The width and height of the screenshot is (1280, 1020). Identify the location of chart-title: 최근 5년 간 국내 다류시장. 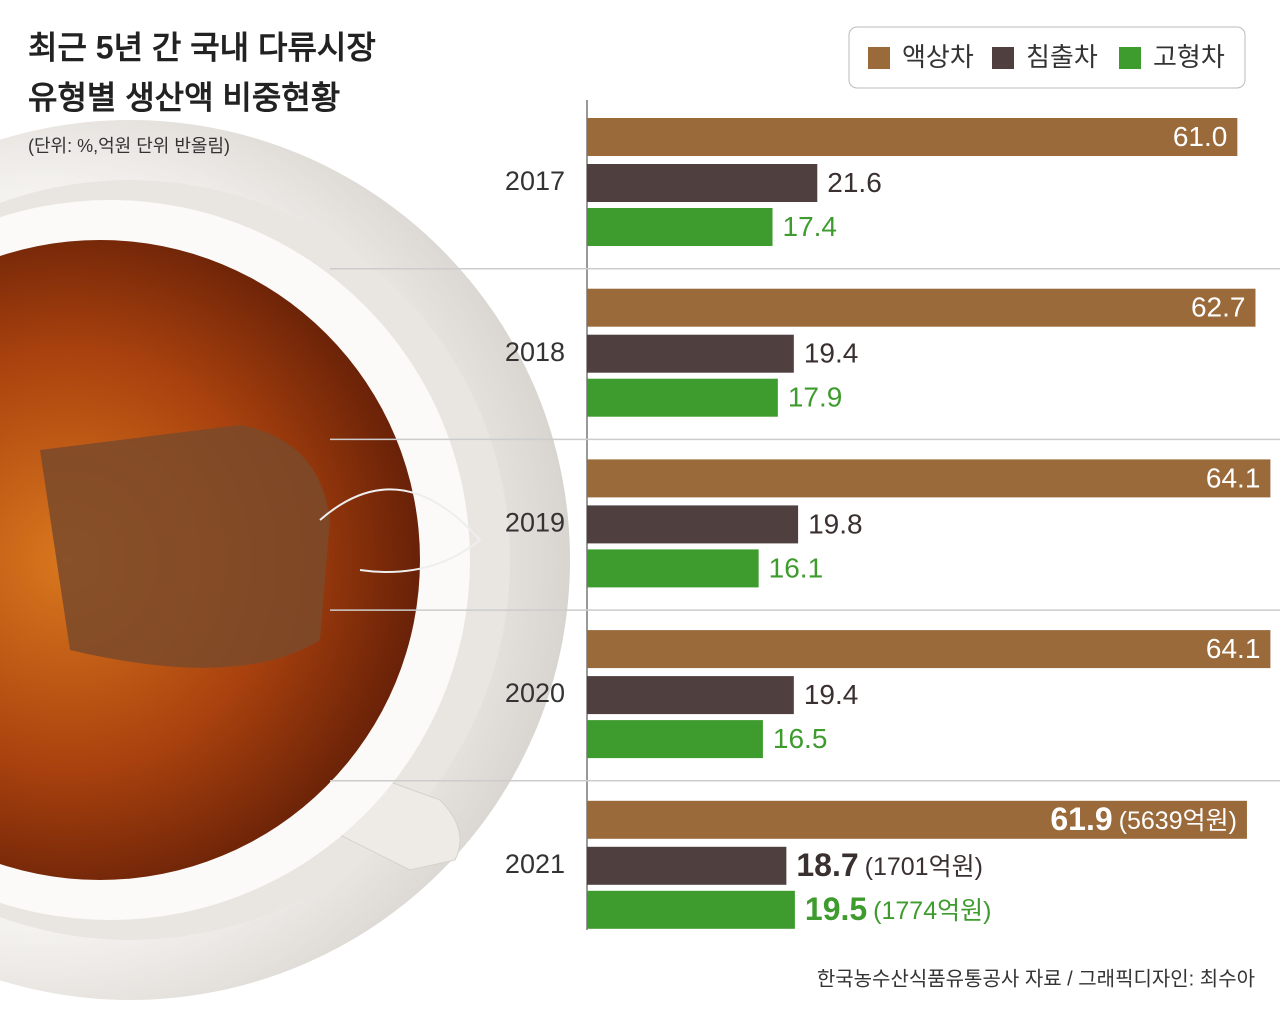
(202, 47).